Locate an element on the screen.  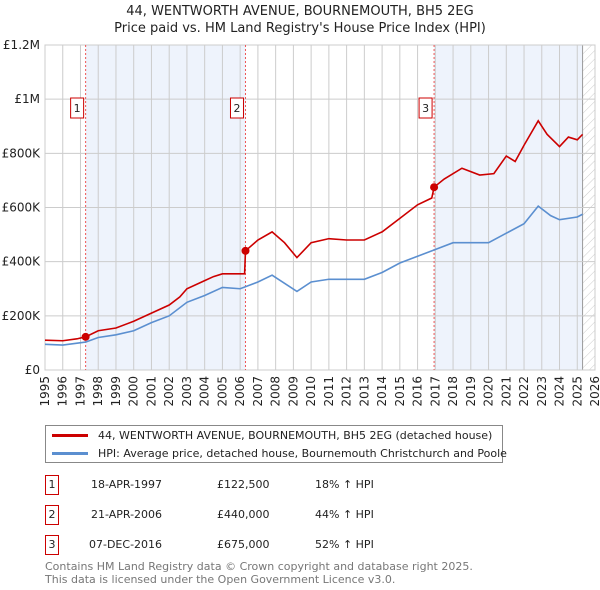
sale-row: 3 07-DEC-2016 £675,000 52% ↑ HPI is located at coordinates (245, 545).